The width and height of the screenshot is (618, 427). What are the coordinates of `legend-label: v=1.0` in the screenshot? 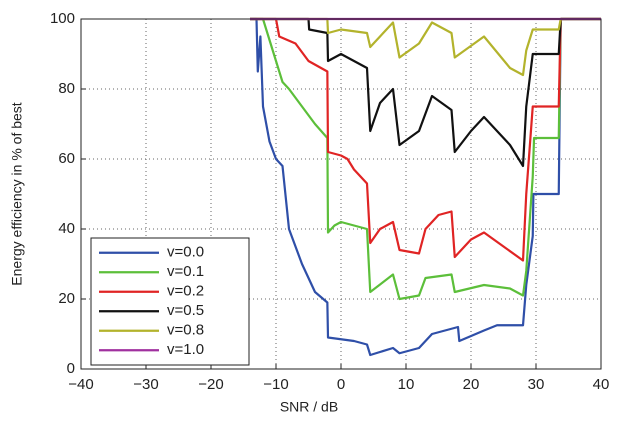 It's located at (185, 349).